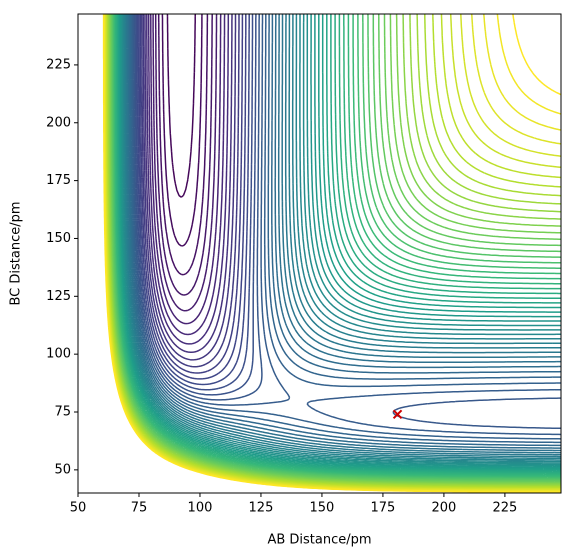 This screenshot has height=553, width=580. I want to click on marker, so click(397, 414).